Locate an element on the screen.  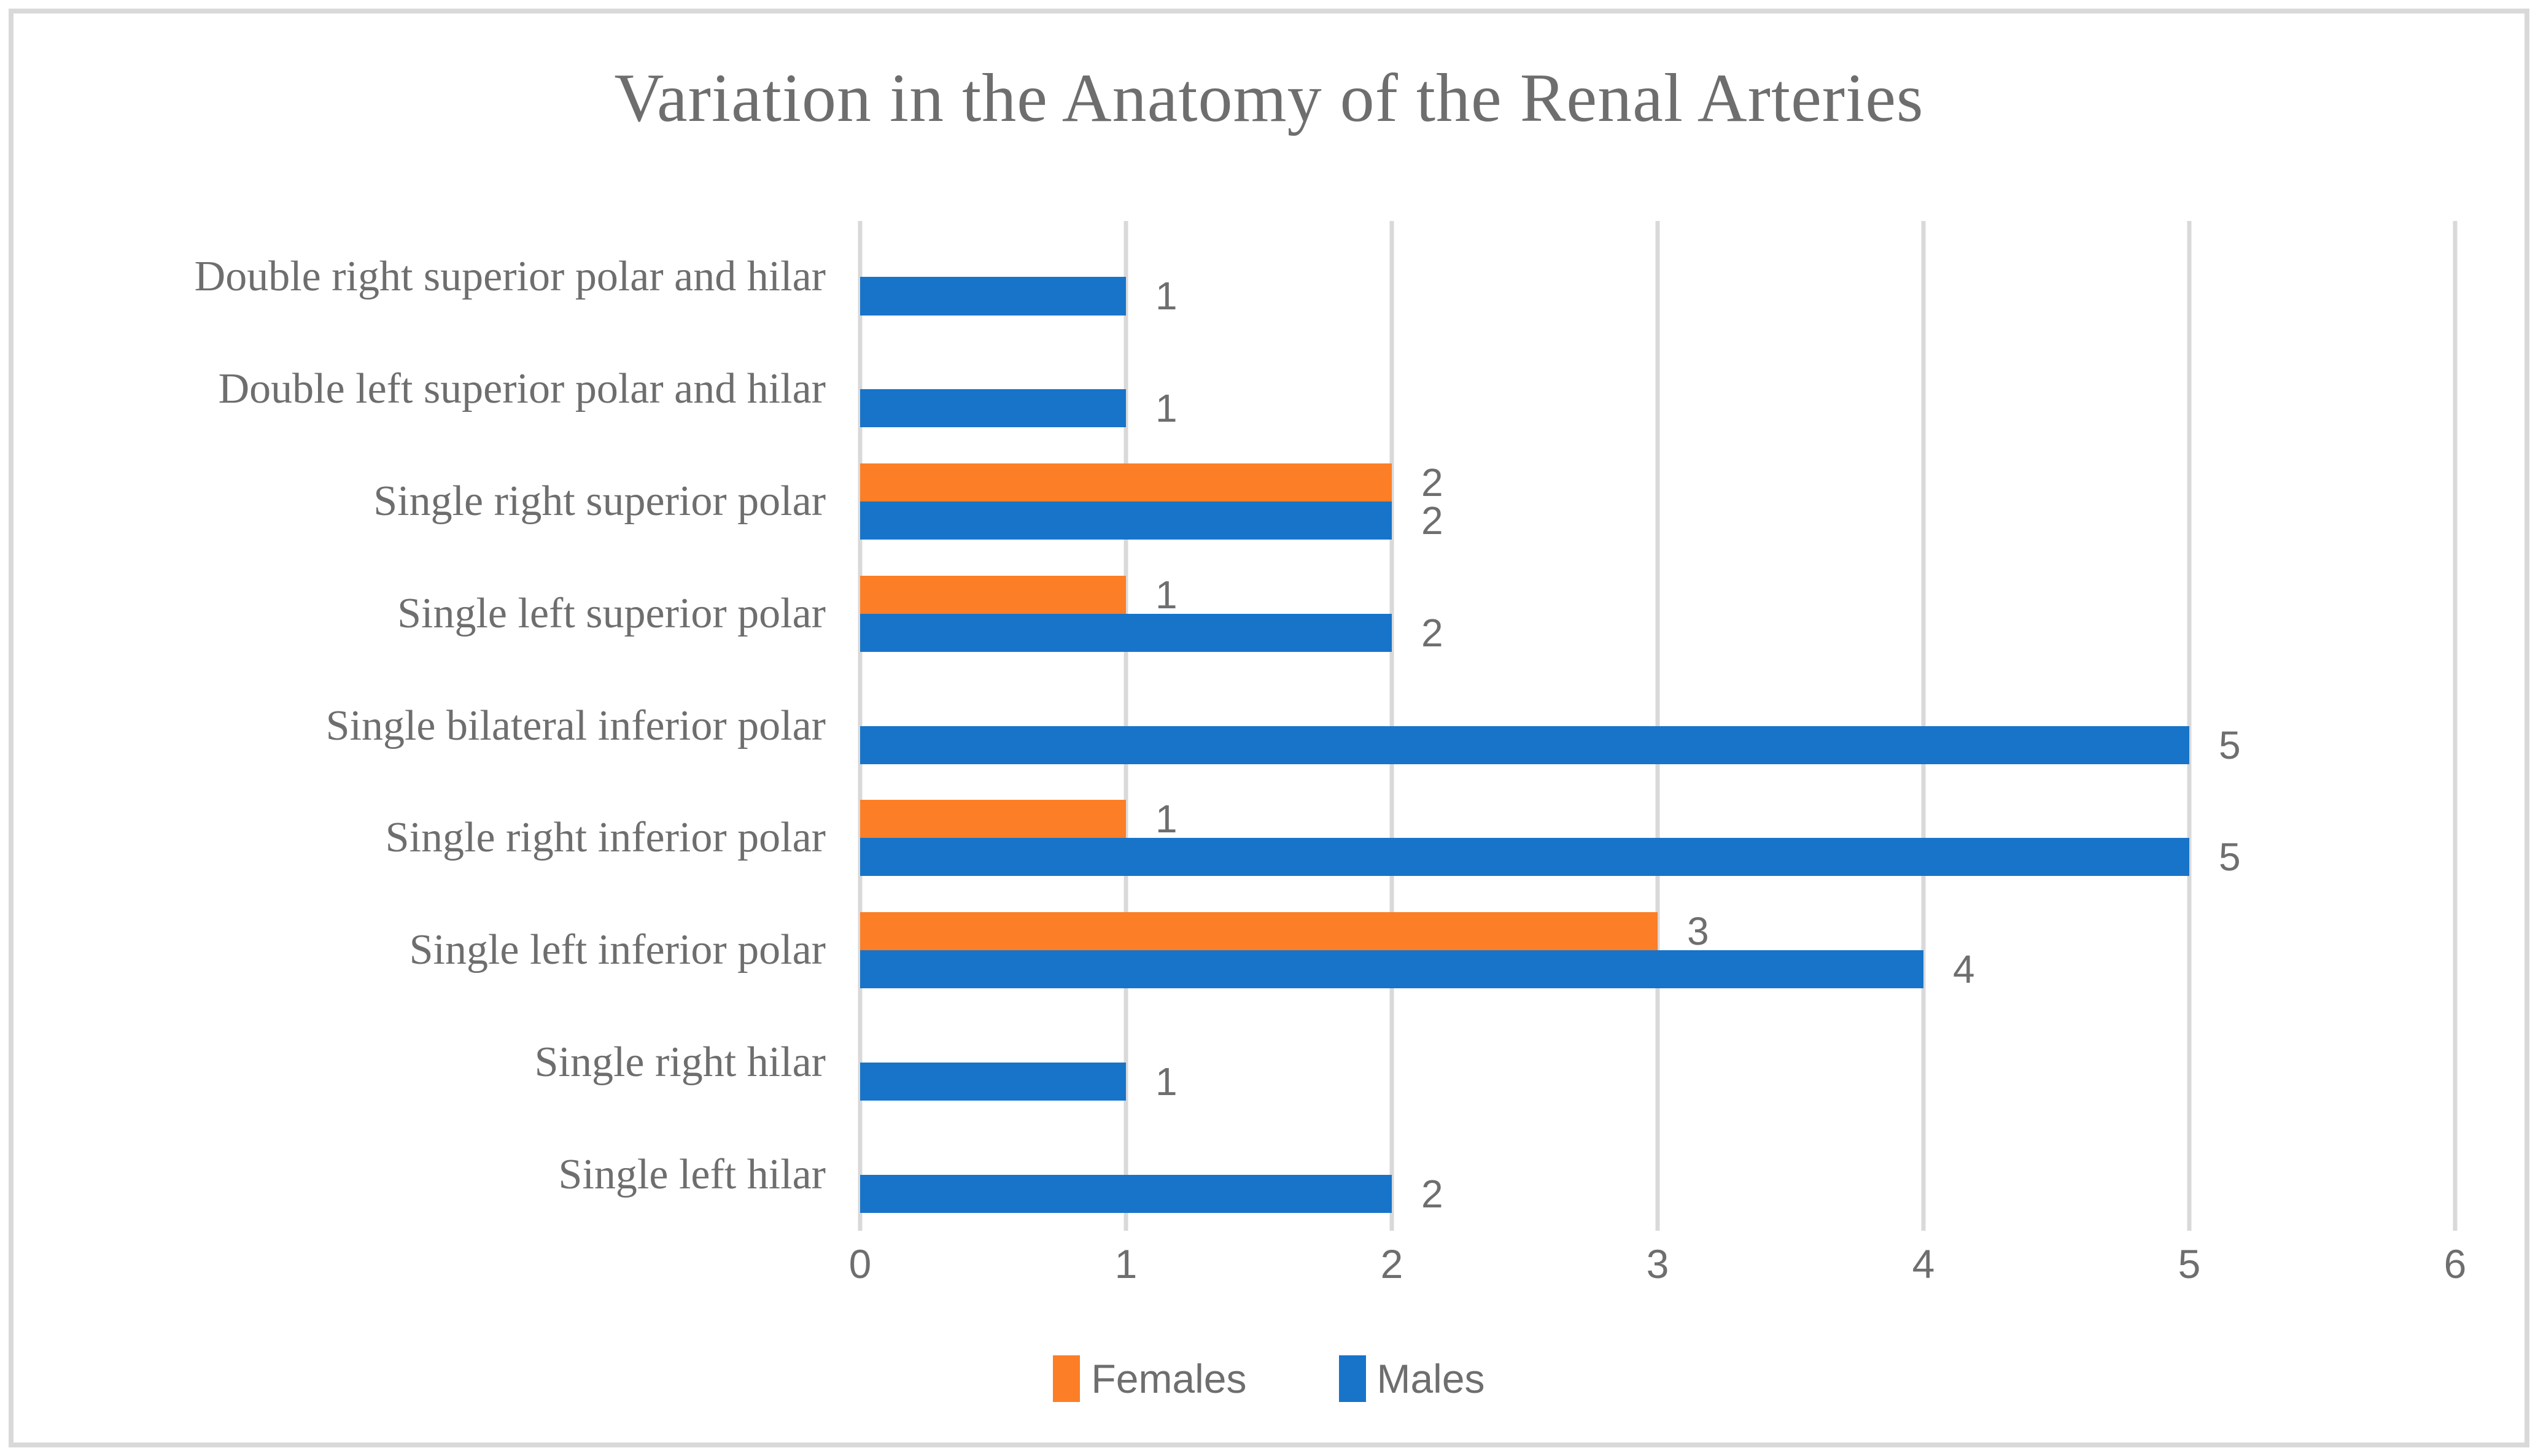
x-tick-label: 1 is located at coordinates (1126, 1264).